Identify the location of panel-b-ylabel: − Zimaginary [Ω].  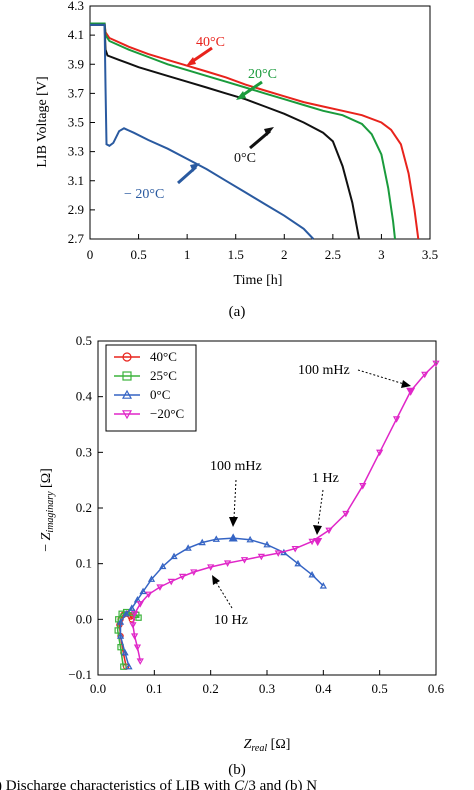
(47, 510).